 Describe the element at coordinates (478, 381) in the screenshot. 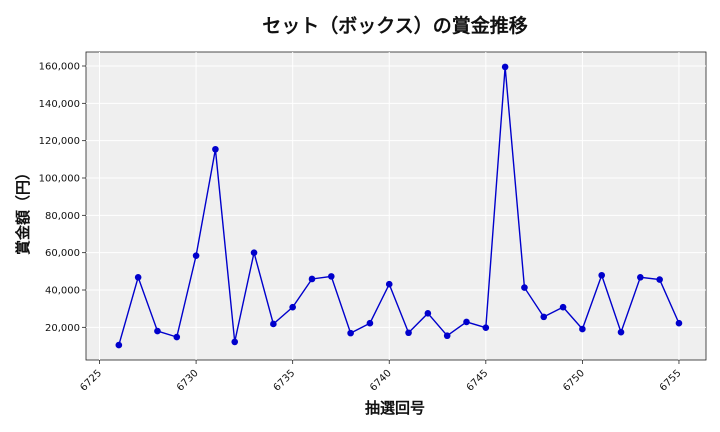

I see `x-tick-label: 6745` at that location.